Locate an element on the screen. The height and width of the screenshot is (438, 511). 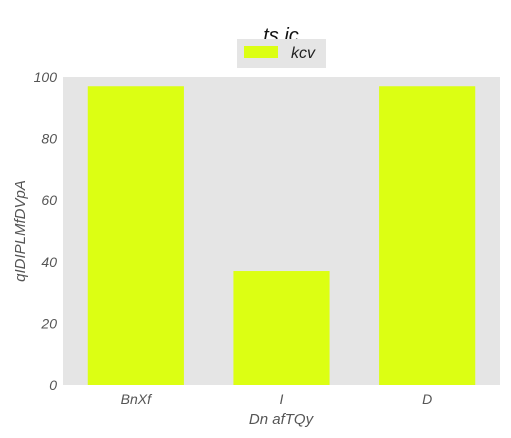
bar-i is located at coordinates (281, 328).